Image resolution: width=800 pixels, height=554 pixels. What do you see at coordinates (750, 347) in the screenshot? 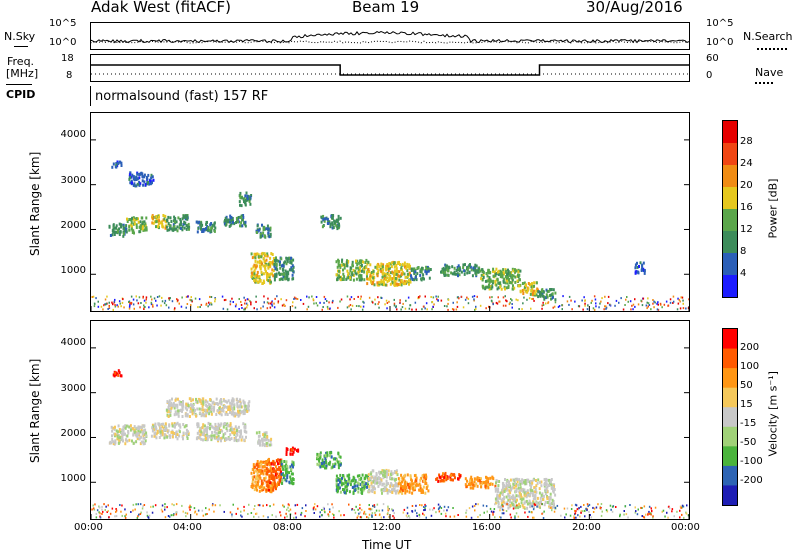
I see `velocity-cb-tick-200: 200` at bounding box center [750, 347].